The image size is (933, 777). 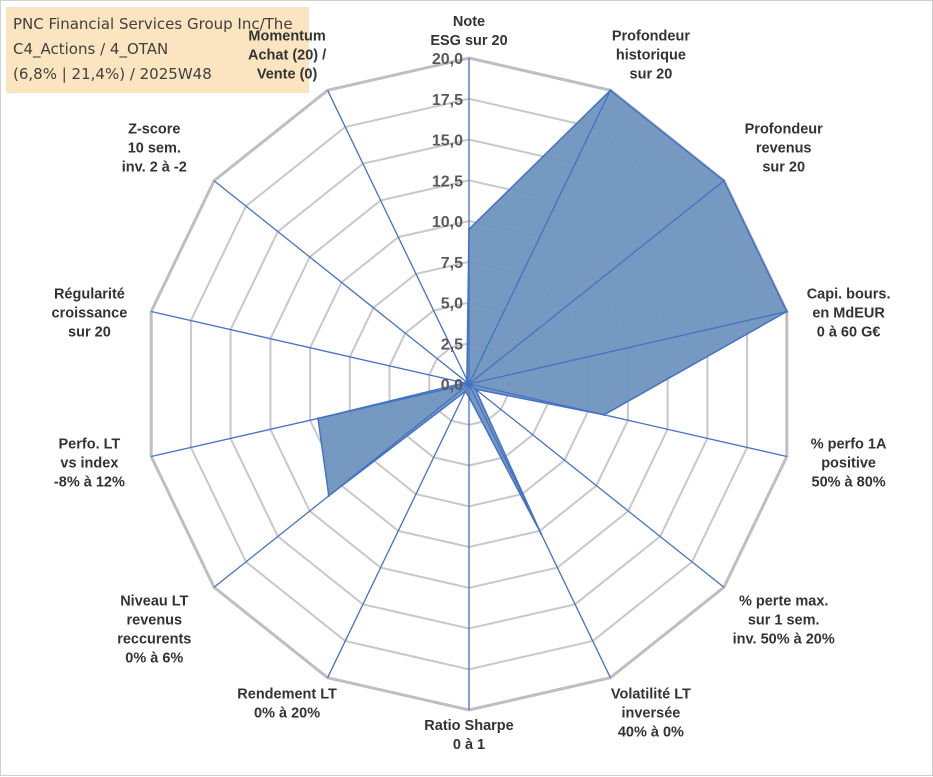 What do you see at coordinates (287, 55) in the screenshot?
I see `axis-label-13: Momentum Achat (20) / Vente (0)` at bounding box center [287, 55].